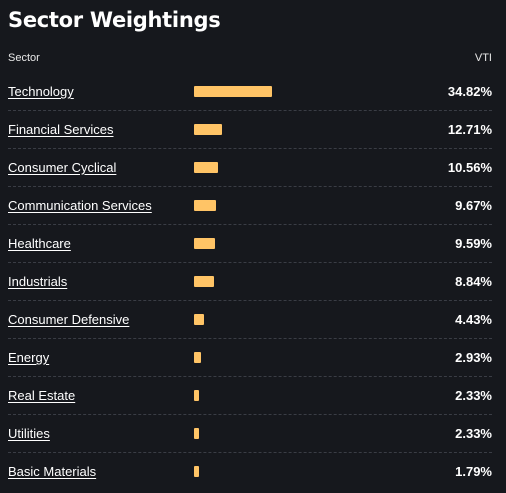  I want to click on sector-link: Technology, so click(41, 91).